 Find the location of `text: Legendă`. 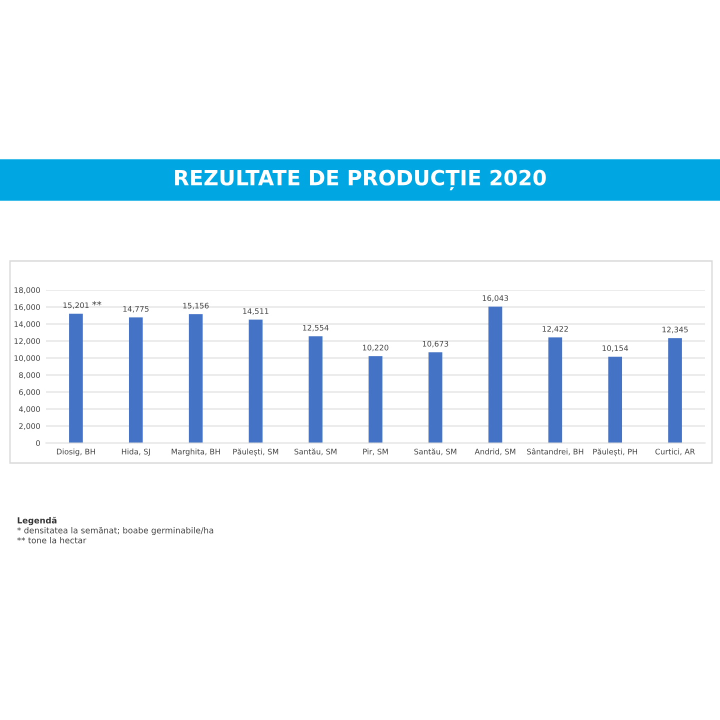

text: Legendă is located at coordinates (37, 521).